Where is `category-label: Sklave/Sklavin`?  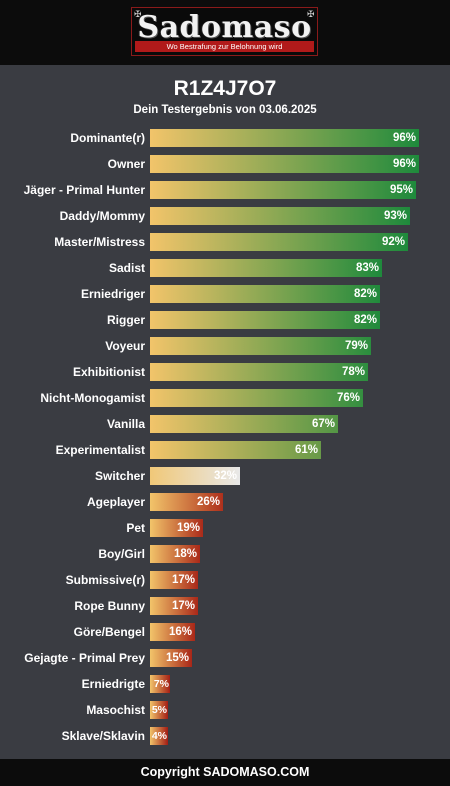 category-label: Sklave/Sklavin is located at coordinates (103, 736).